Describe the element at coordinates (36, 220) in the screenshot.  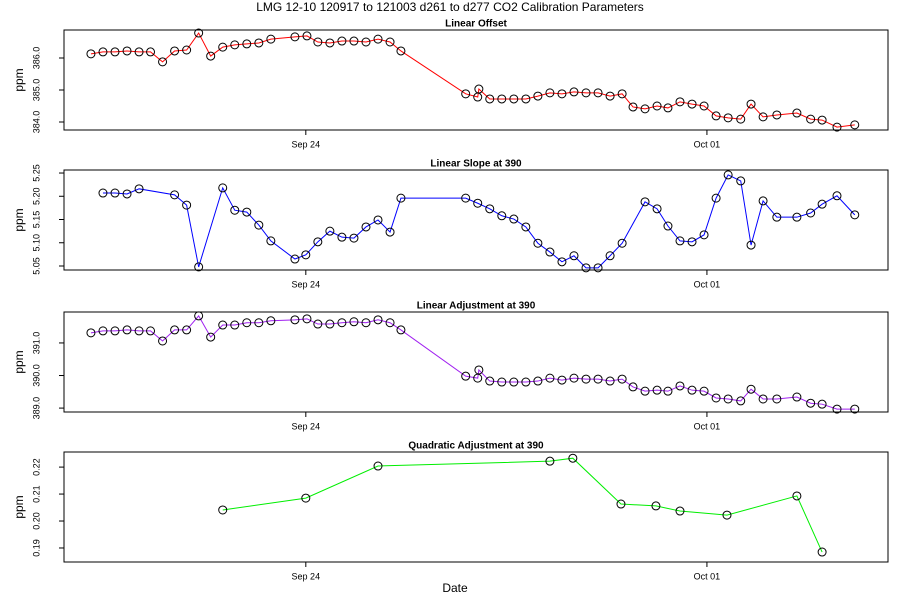
I see `y-tick-label: 5.15` at that location.